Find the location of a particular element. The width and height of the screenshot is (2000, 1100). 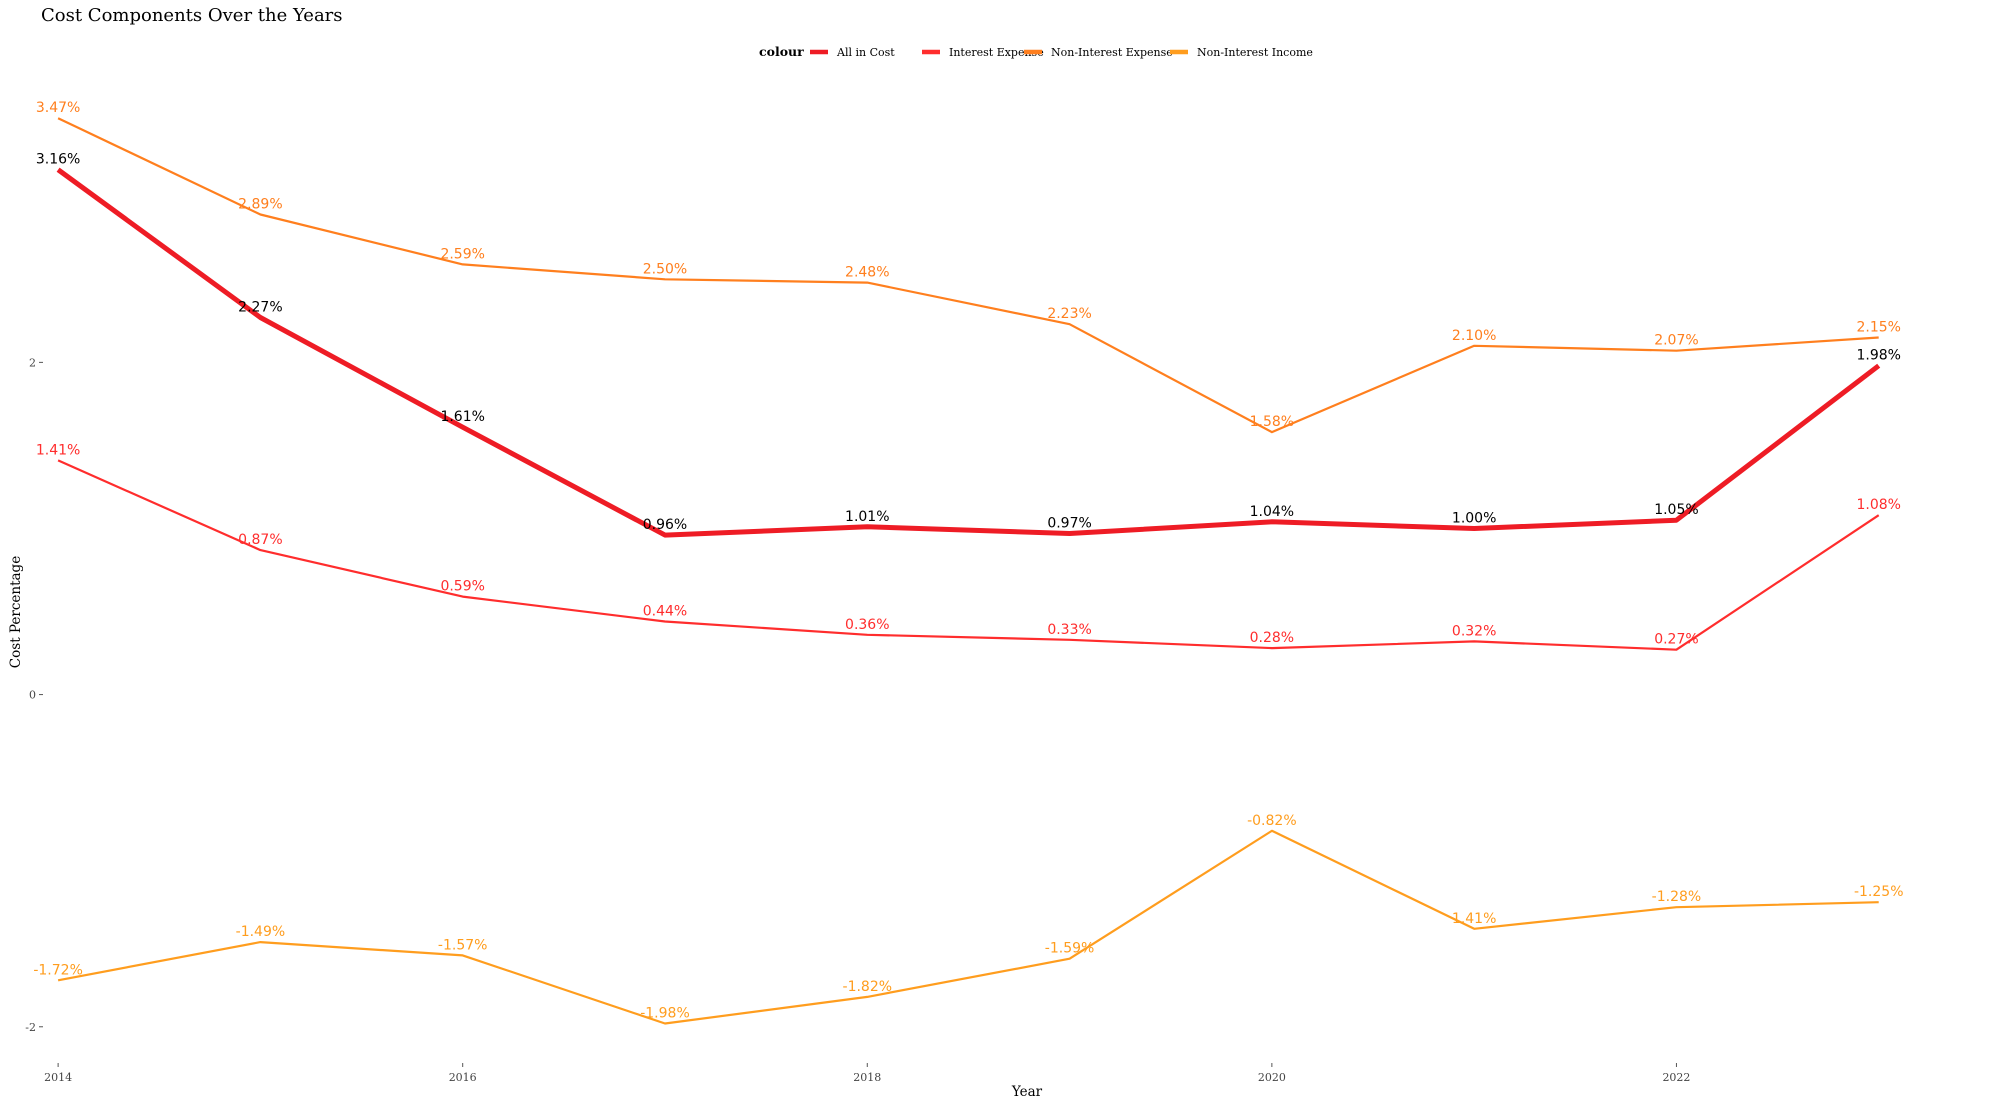

x-tick-label: 2018 is located at coordinates (867, 1077).